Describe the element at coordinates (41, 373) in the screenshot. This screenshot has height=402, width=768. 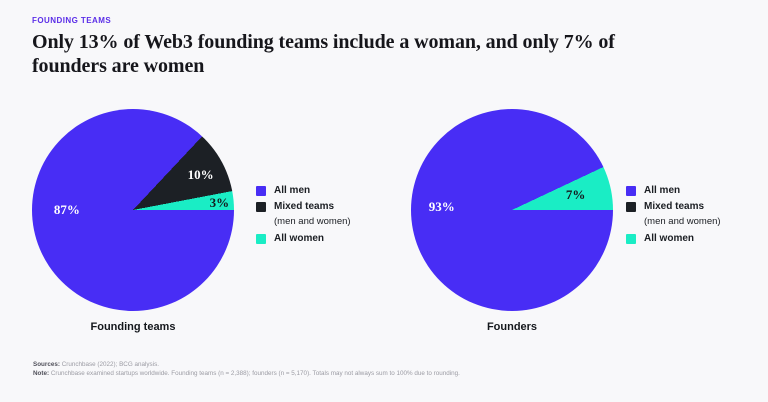
I see `note-label: Note:` at that location.